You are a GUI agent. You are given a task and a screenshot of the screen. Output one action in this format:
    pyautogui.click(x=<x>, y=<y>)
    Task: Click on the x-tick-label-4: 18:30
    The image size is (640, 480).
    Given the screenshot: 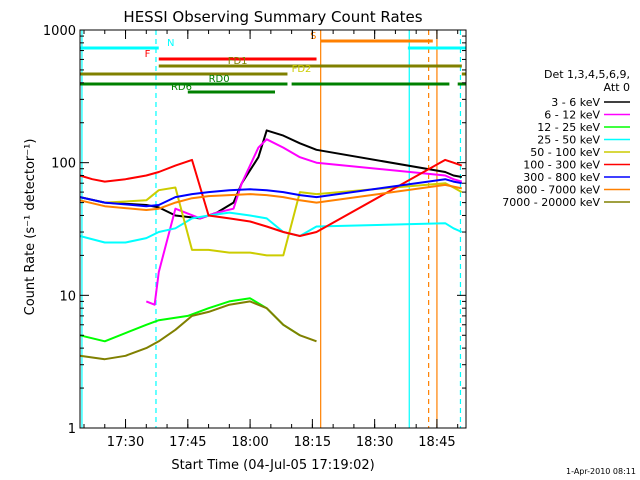 What is the action you would take?
    pyautogui.click(x=374, y=442)
    